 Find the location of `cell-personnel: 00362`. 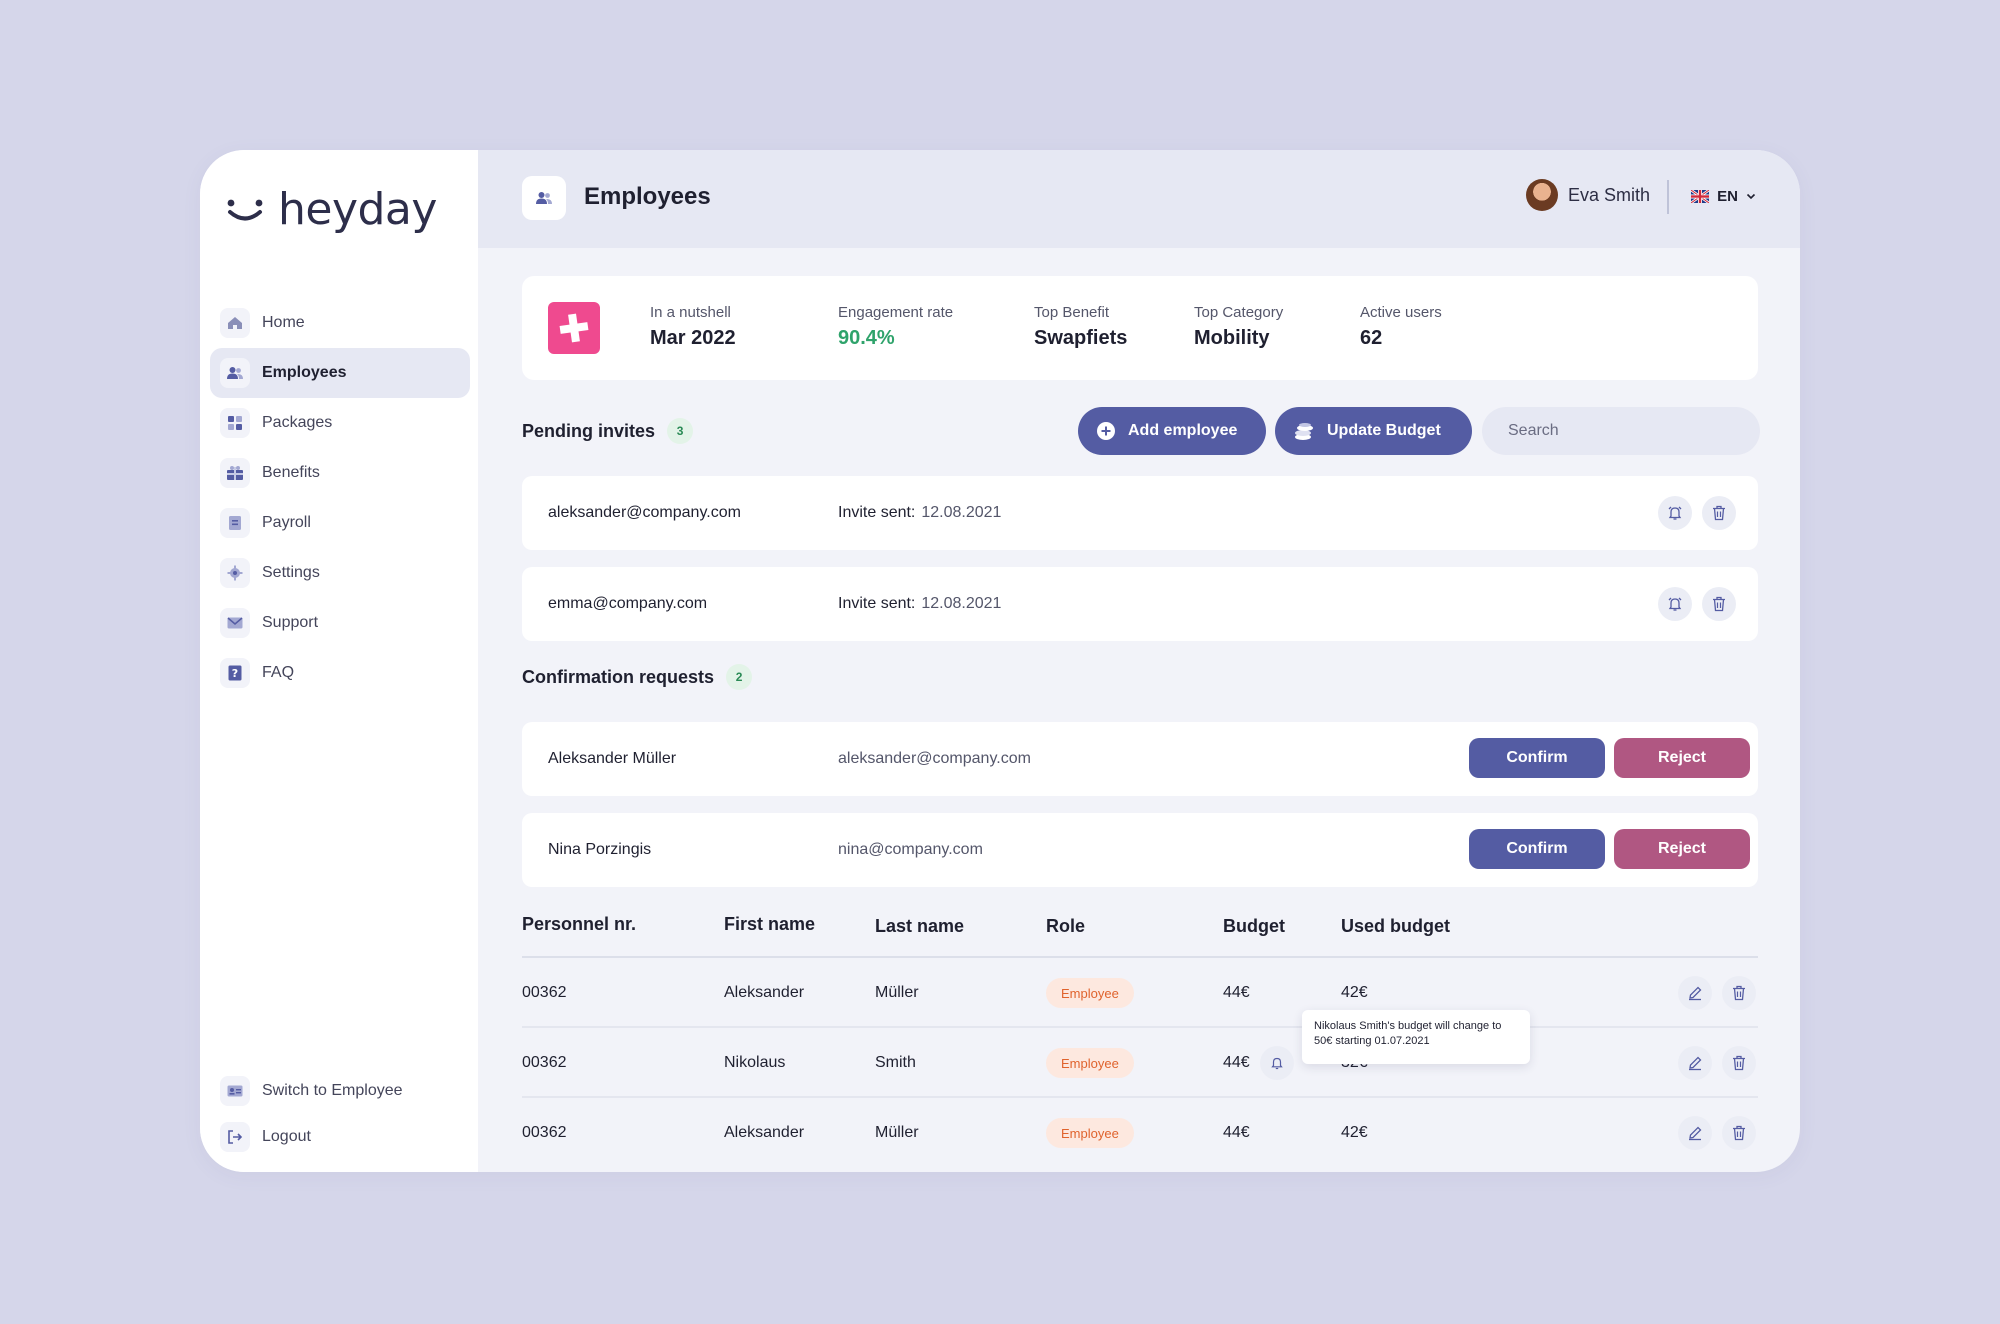

cell-personnel: 00362 is located at coordinates (544, 1132).